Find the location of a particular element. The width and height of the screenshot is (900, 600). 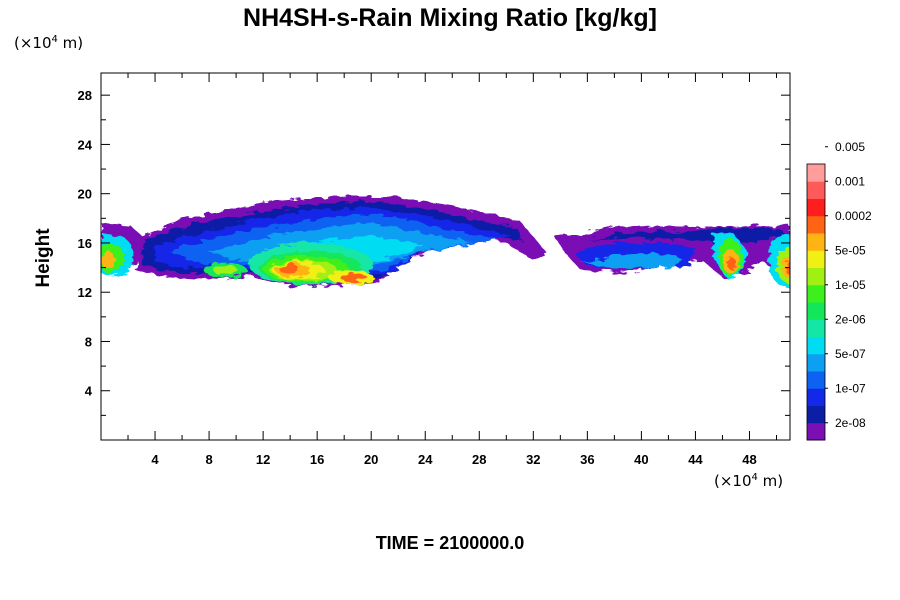

x-tick-label-5: 24 is located at coordinates (425, 459).